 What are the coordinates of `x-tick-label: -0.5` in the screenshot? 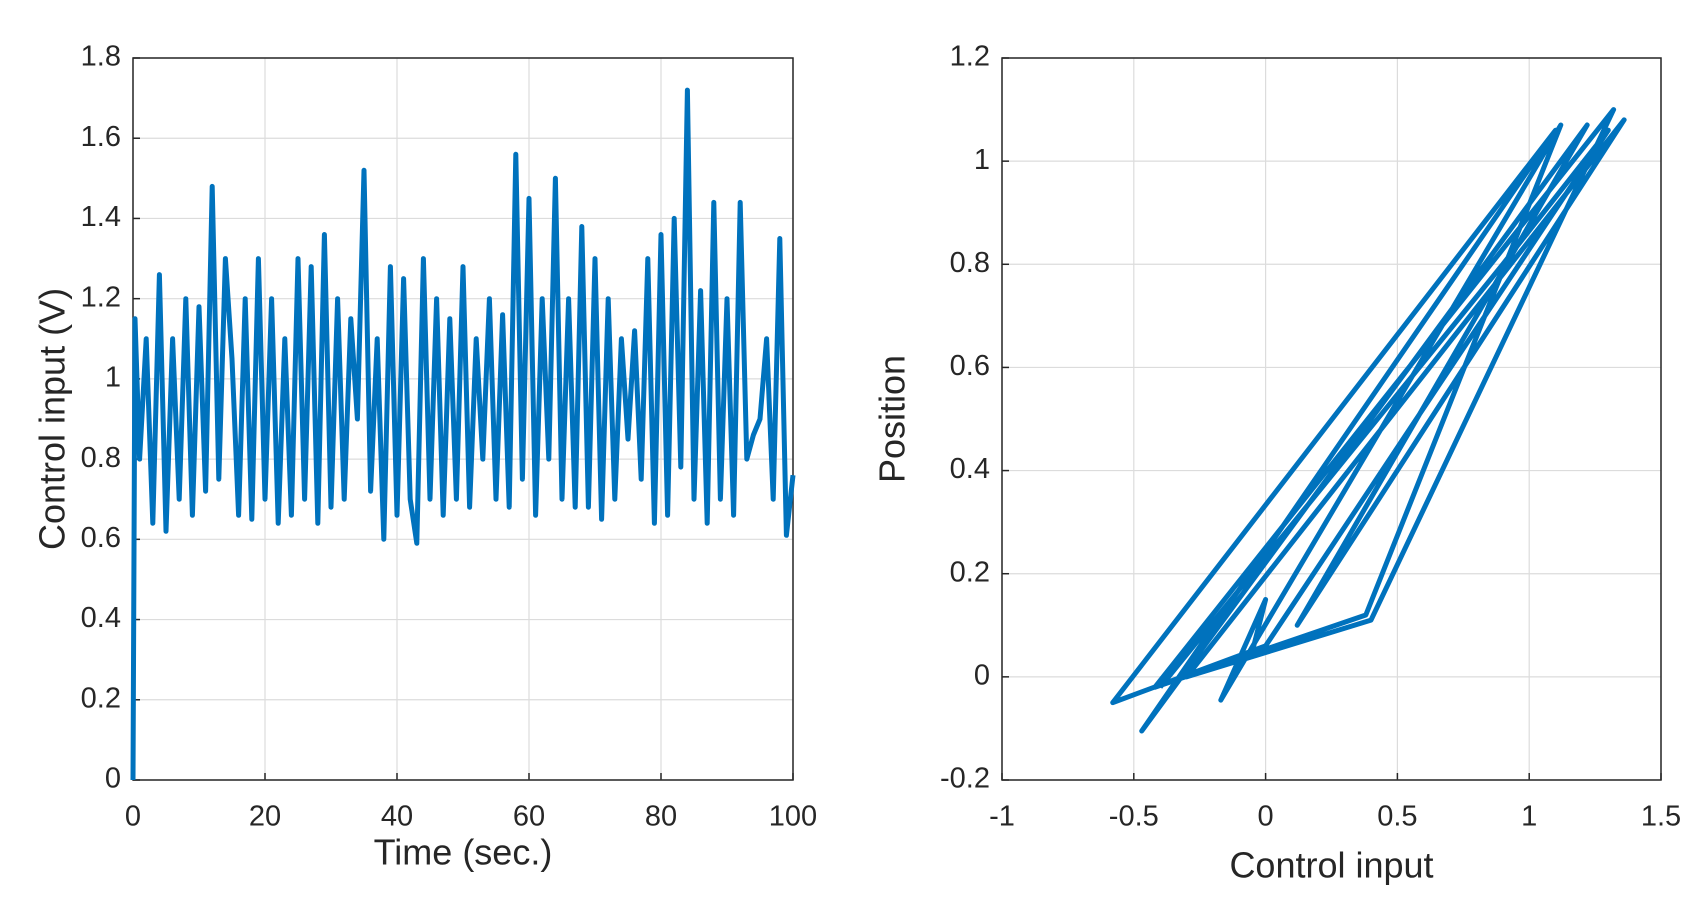 It's located at (1134, 817).